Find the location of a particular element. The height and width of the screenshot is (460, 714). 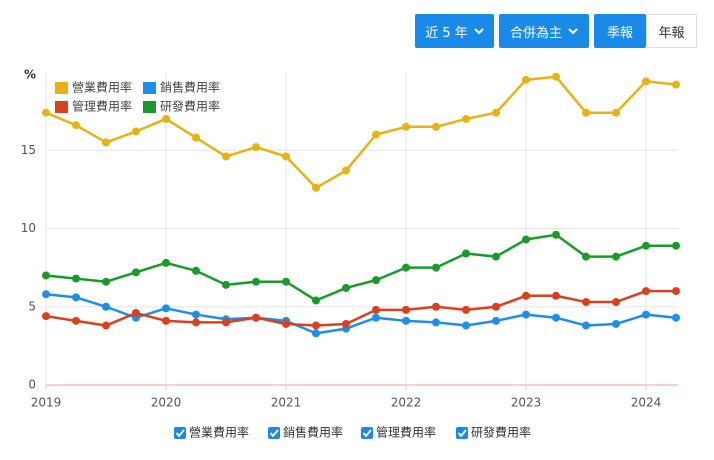

consolidation-select: 合併為主 is located at coordinates (544, 31).